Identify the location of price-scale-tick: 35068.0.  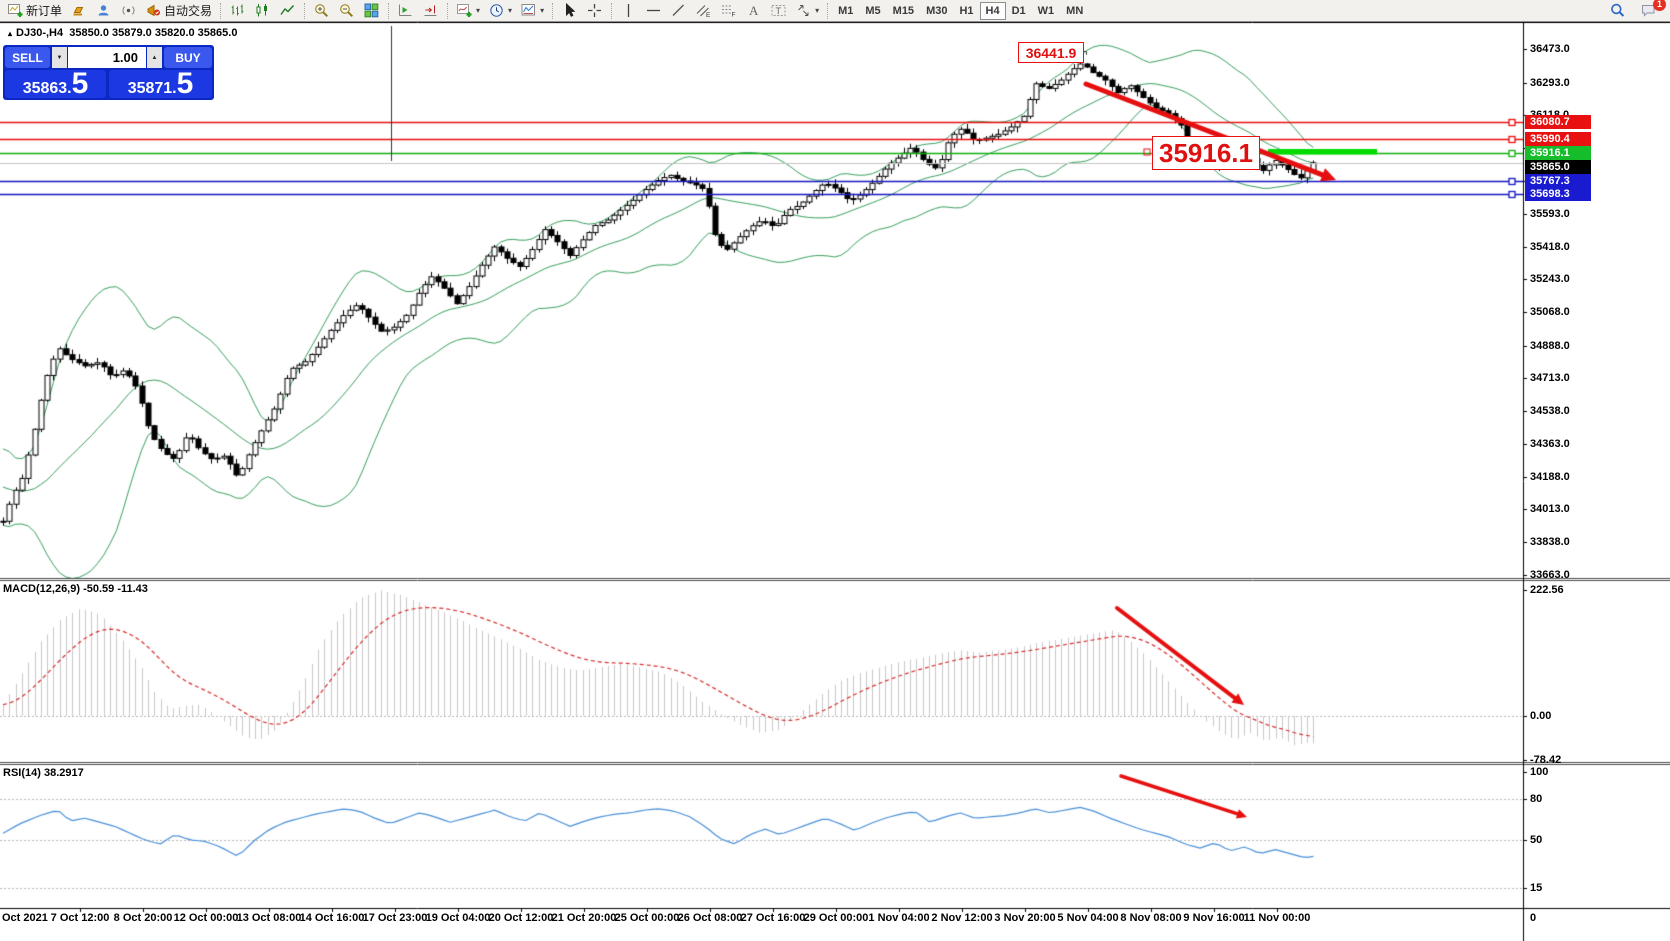
(1550, 312).